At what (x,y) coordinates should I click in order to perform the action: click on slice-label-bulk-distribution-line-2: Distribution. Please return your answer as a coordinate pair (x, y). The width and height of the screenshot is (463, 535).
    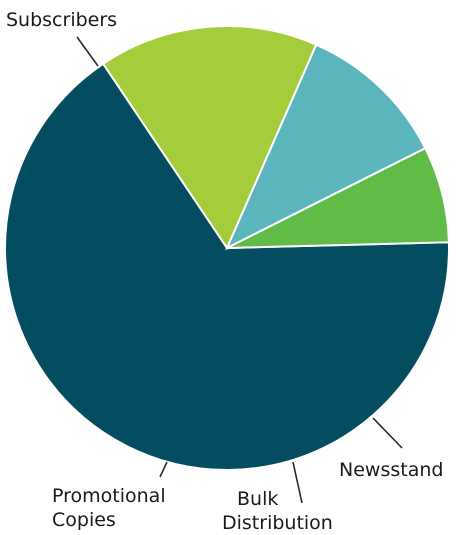
    Looking at the image, I should click on (277, 523).